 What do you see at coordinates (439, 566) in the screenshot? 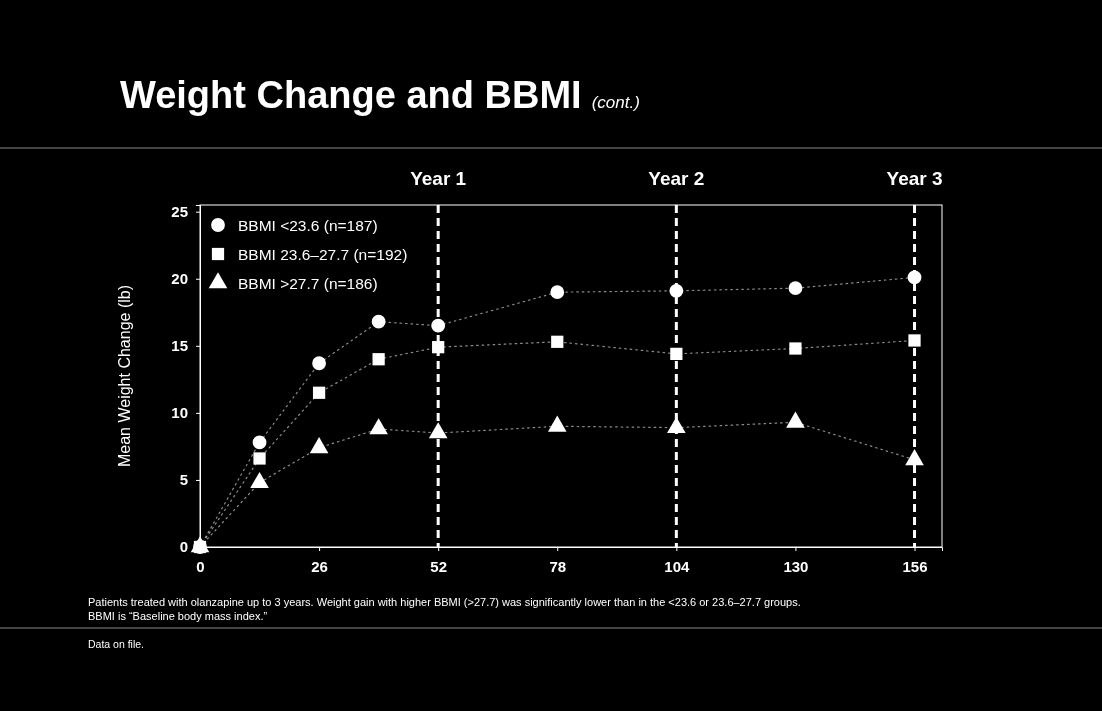
I see `x-tick-label: 52` at bounding box center [439, 566].